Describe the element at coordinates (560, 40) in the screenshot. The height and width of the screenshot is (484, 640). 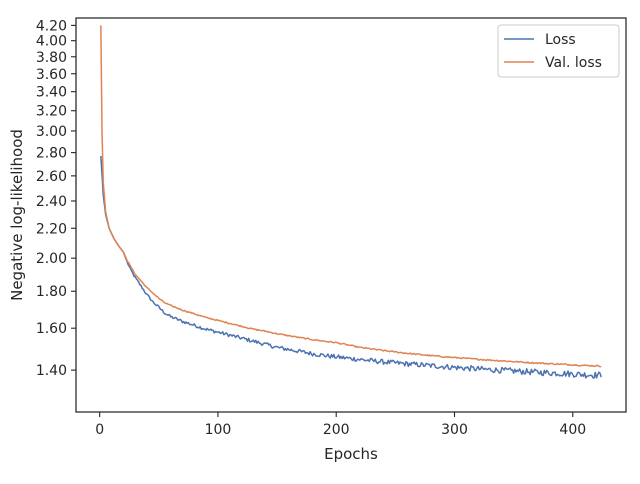
I see `legend-label-0: Loss` at that location.